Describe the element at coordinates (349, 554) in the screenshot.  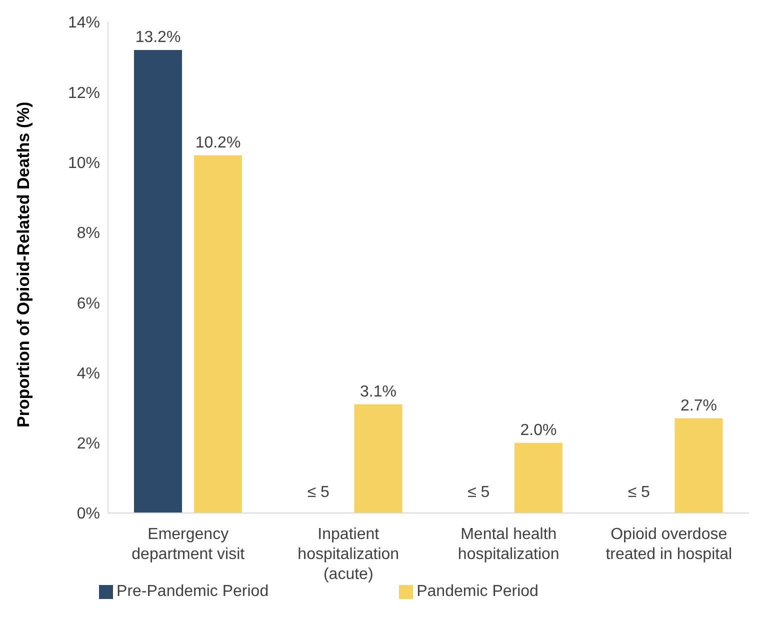
I see `x-tick-label: Inpatient hospitalization (acute)` at that location.